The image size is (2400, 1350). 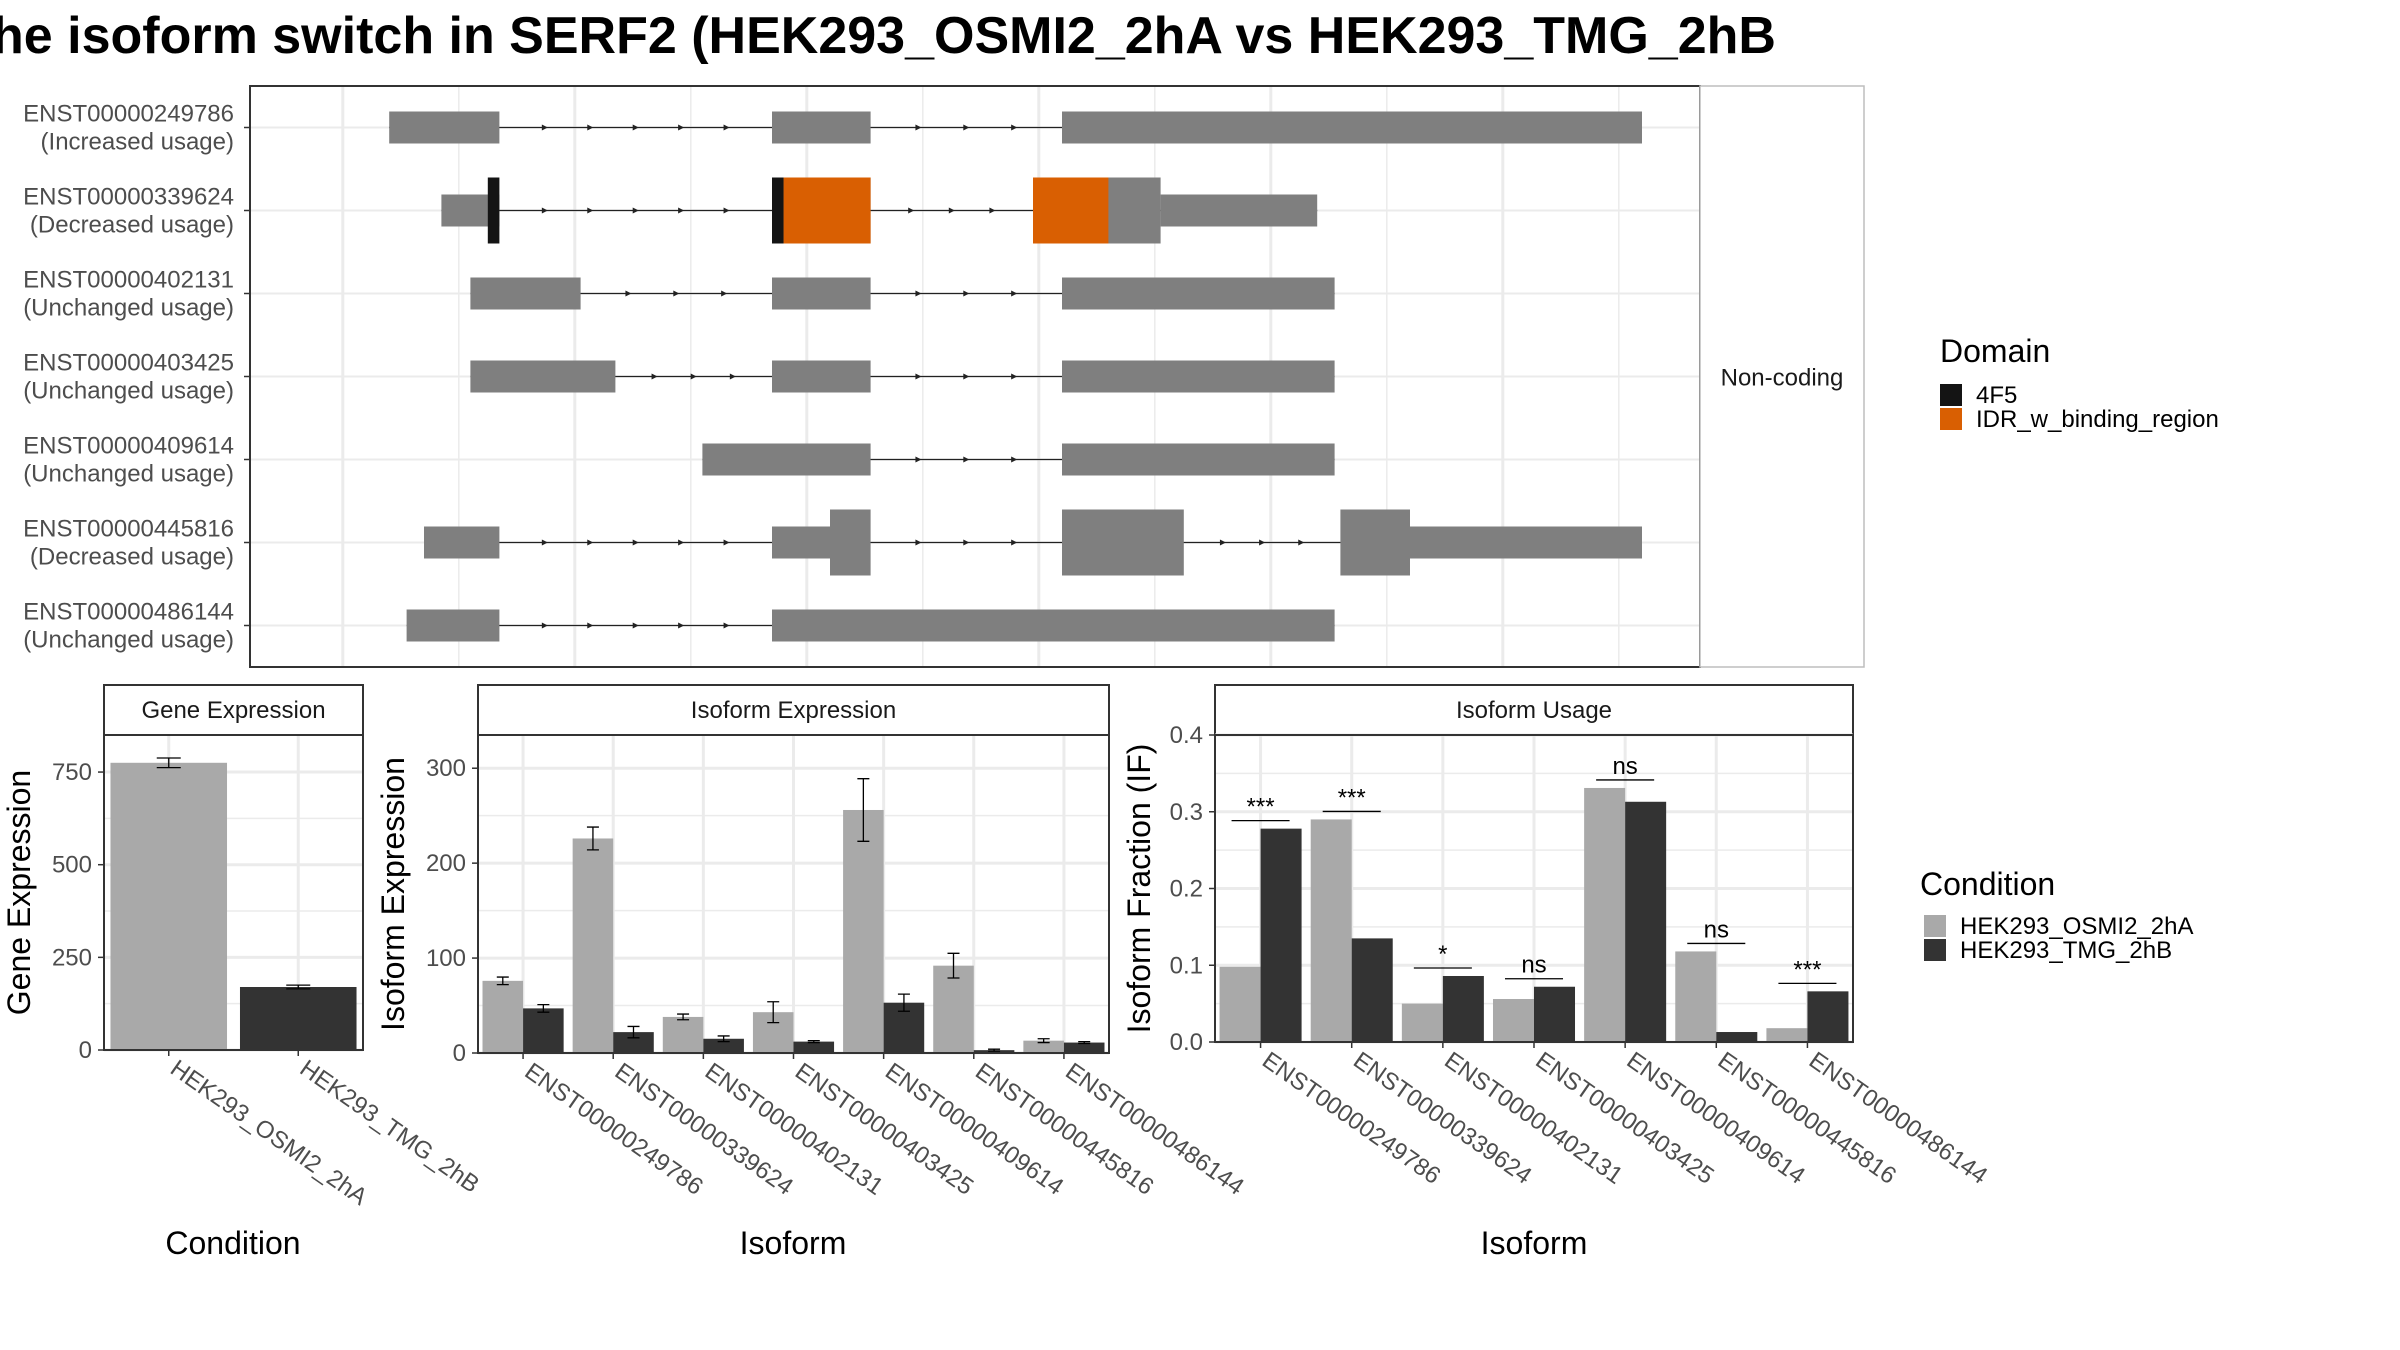 I want to click on y-tick-label: 500, so click(x=72, y=865).